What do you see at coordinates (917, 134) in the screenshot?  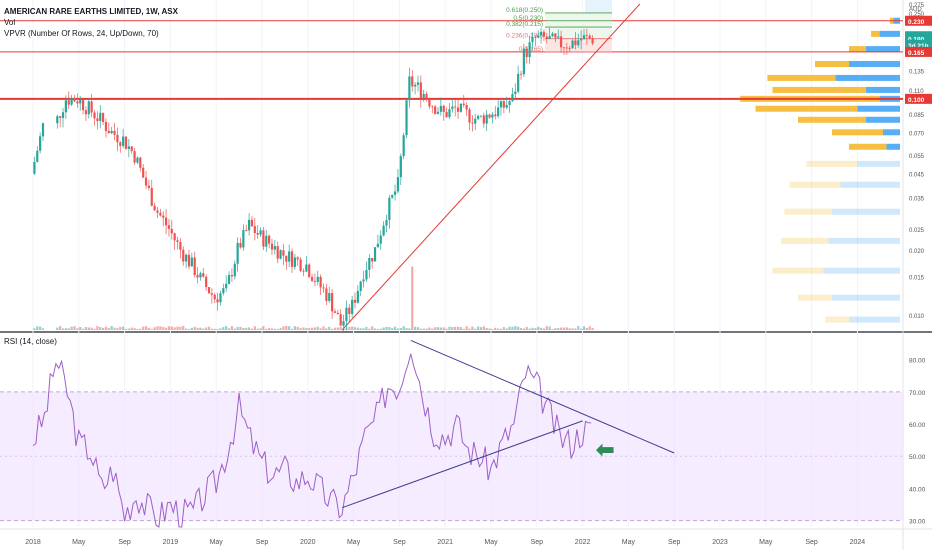 I see `price-tick-label: 0.070` at bounding box center [917, 134].